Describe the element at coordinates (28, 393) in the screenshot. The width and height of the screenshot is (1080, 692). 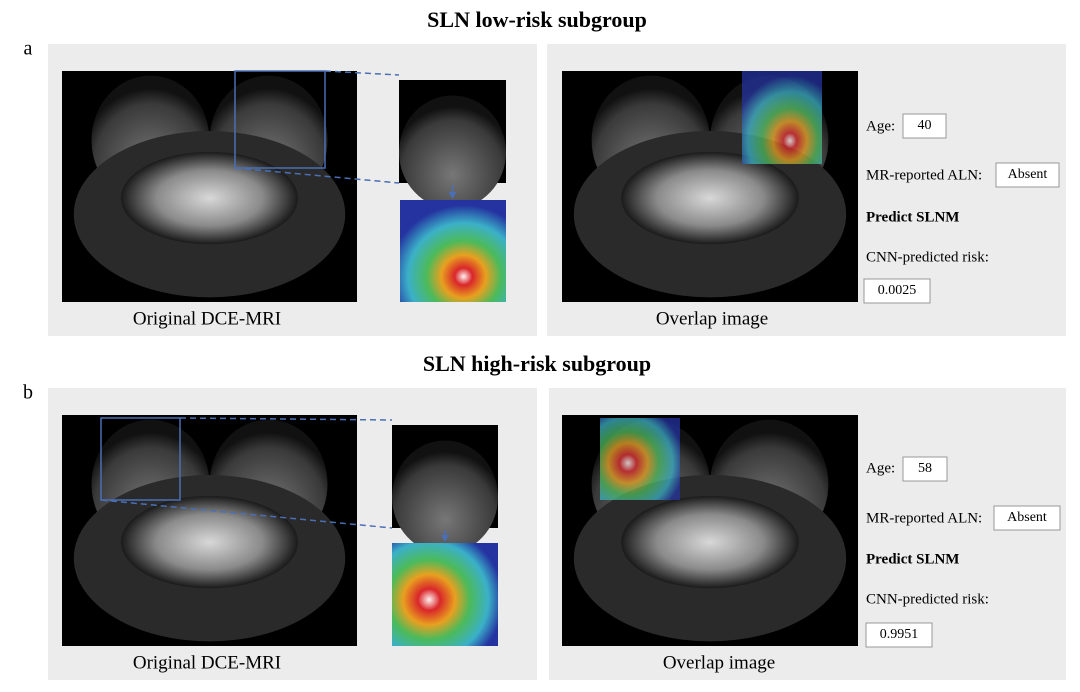
I see `panel-label: b` at that location.